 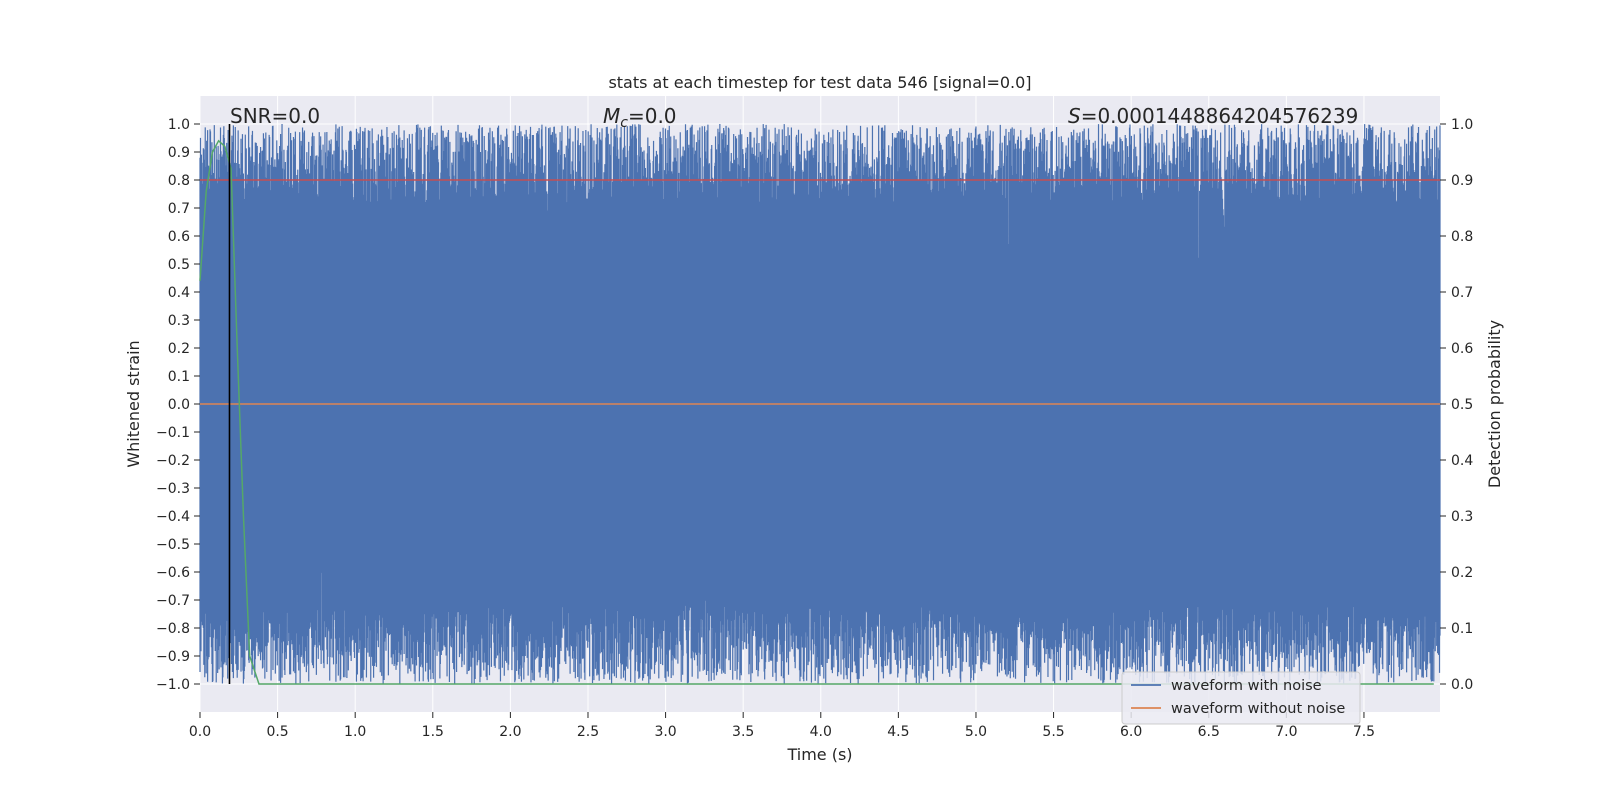 What do you see at coordinates (510, 732) in the screenshot?
I see `x-tick-label: 2.0` at bounding box center [510, 732].